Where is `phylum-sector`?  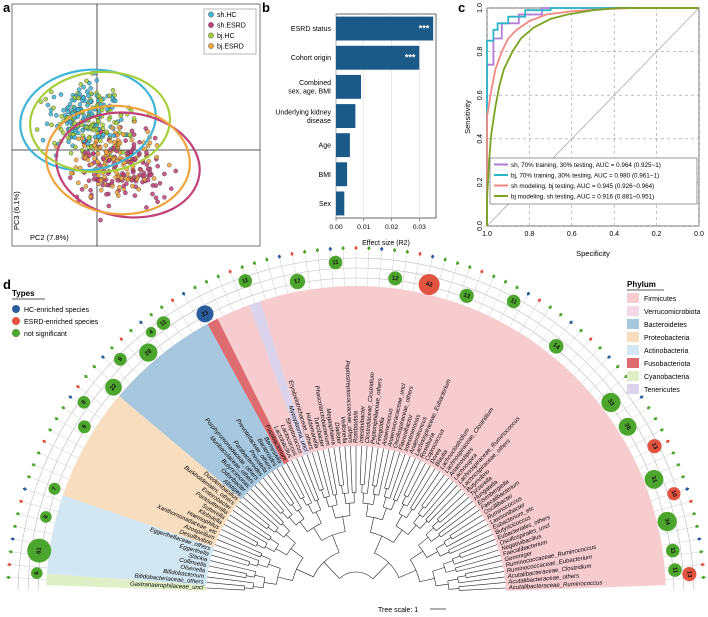
phylum-sector is located at coordinates (130, 540).